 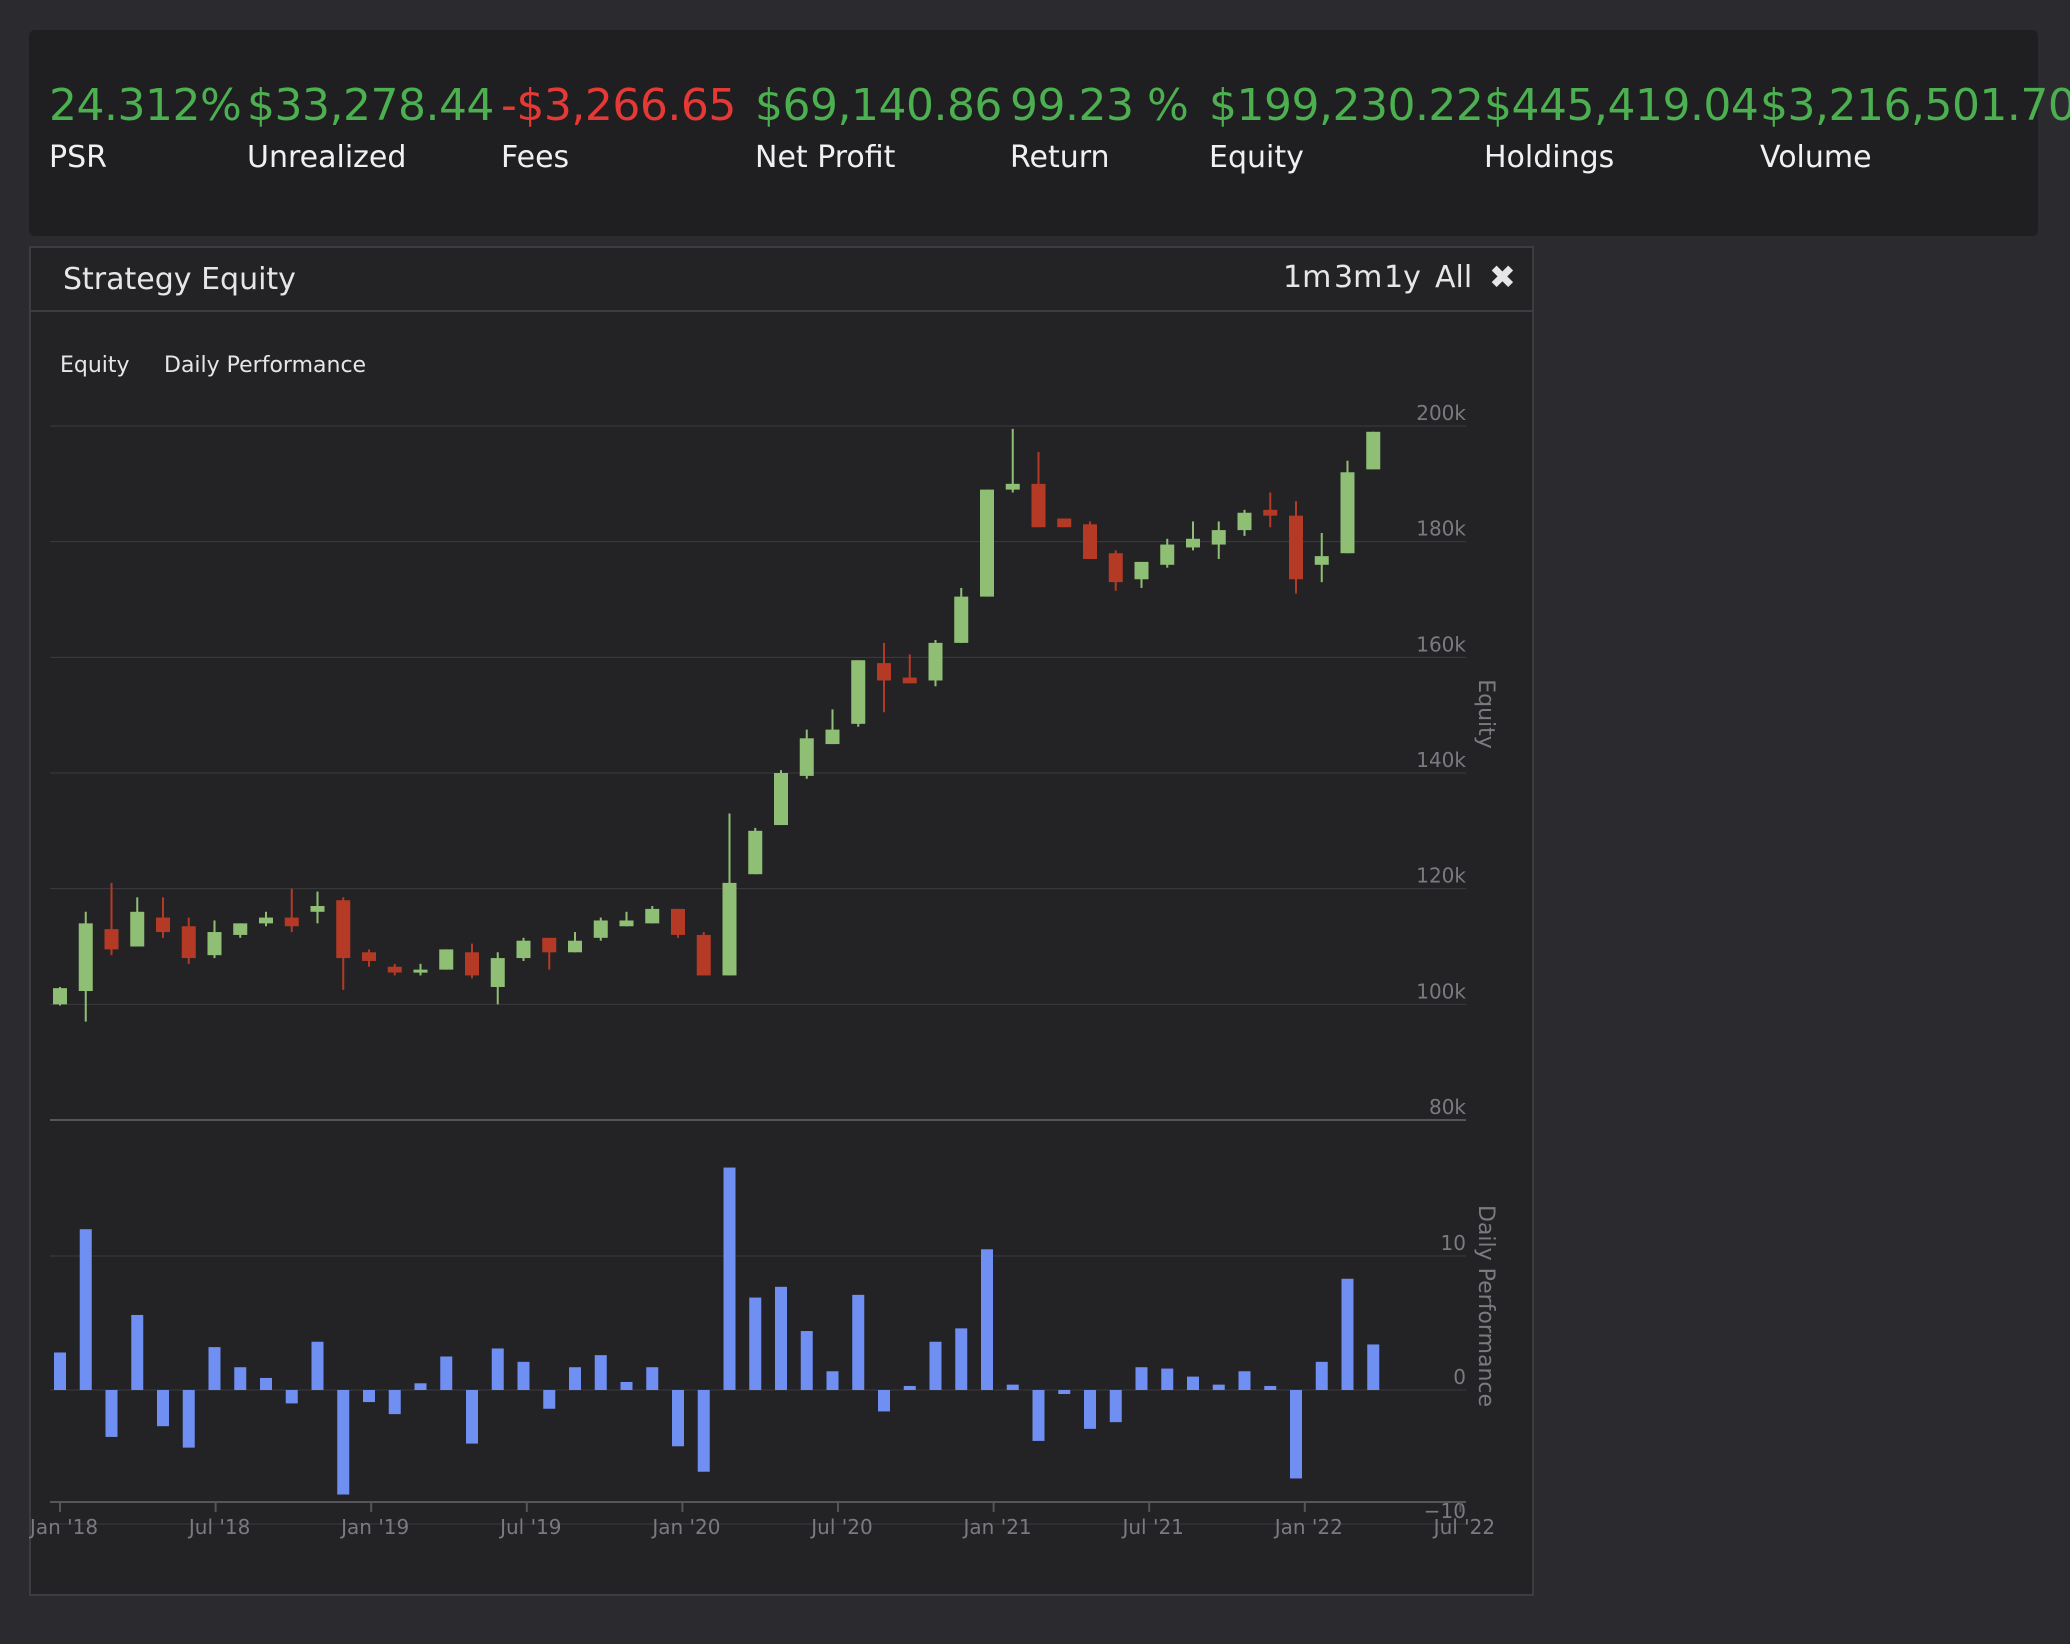 I want to click on range-all-button: All, so click(x=1454, y=277).